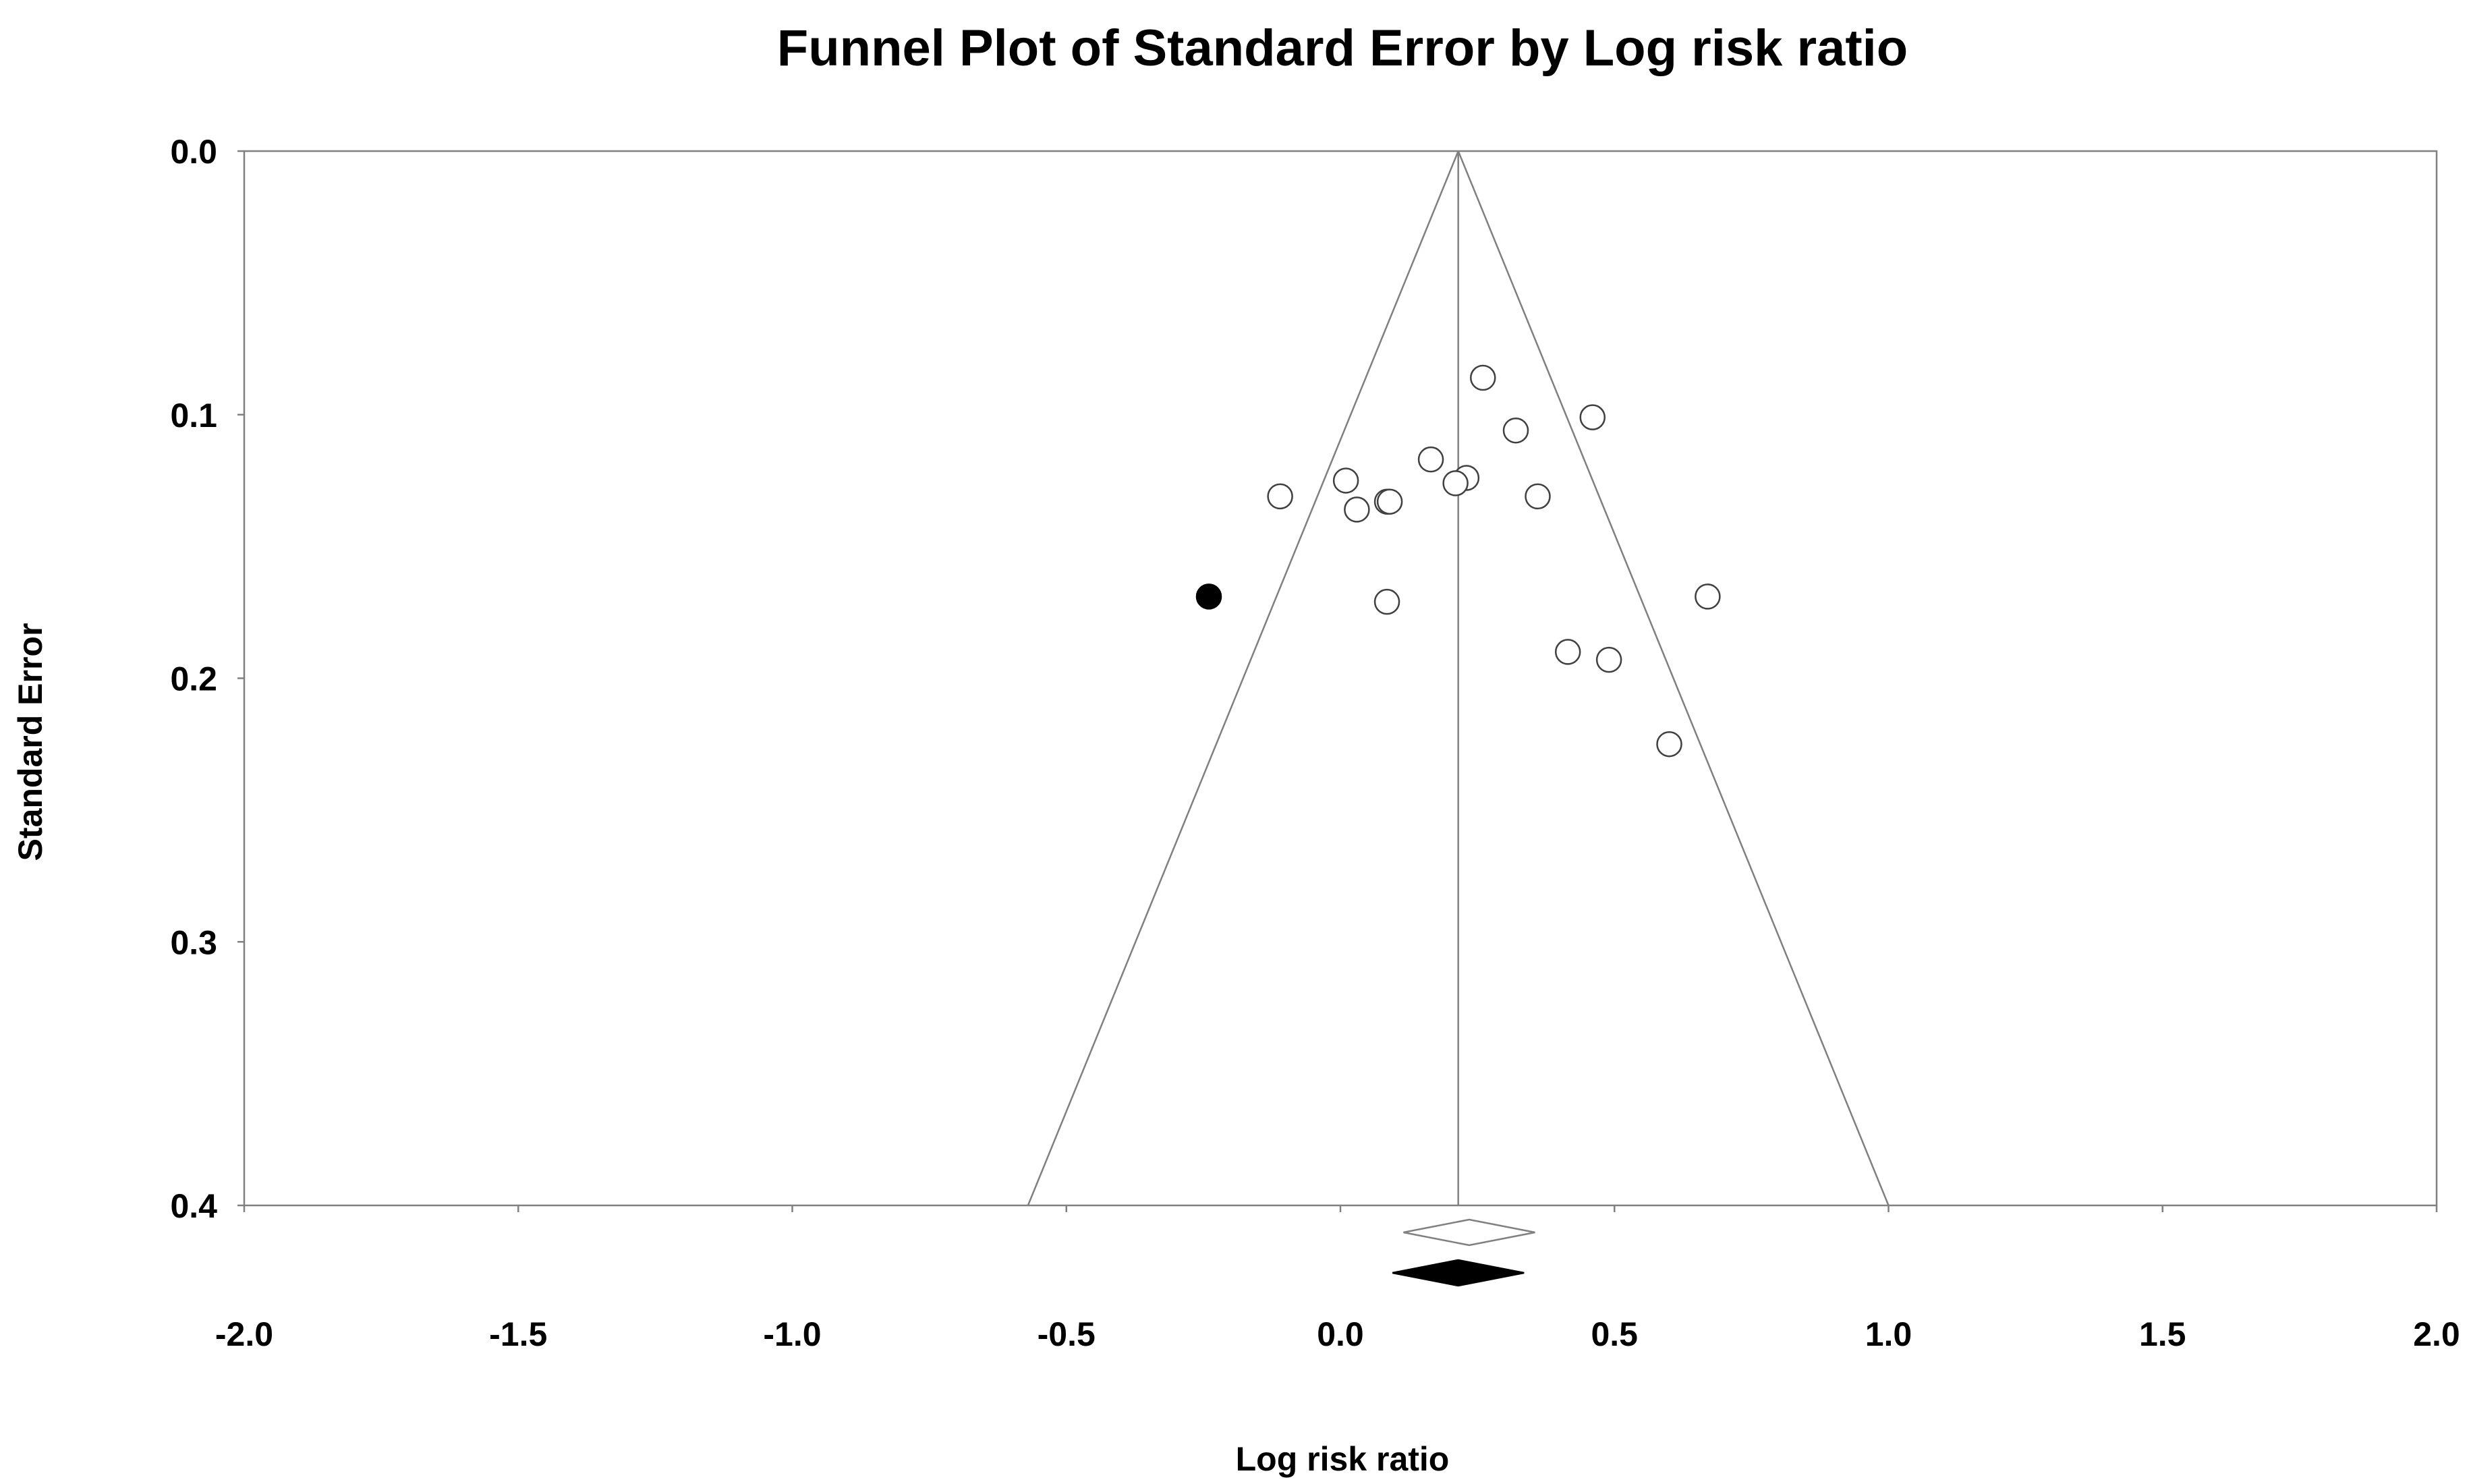  I want to click on x-tick-label: -0.5, so click(1067, 1334).